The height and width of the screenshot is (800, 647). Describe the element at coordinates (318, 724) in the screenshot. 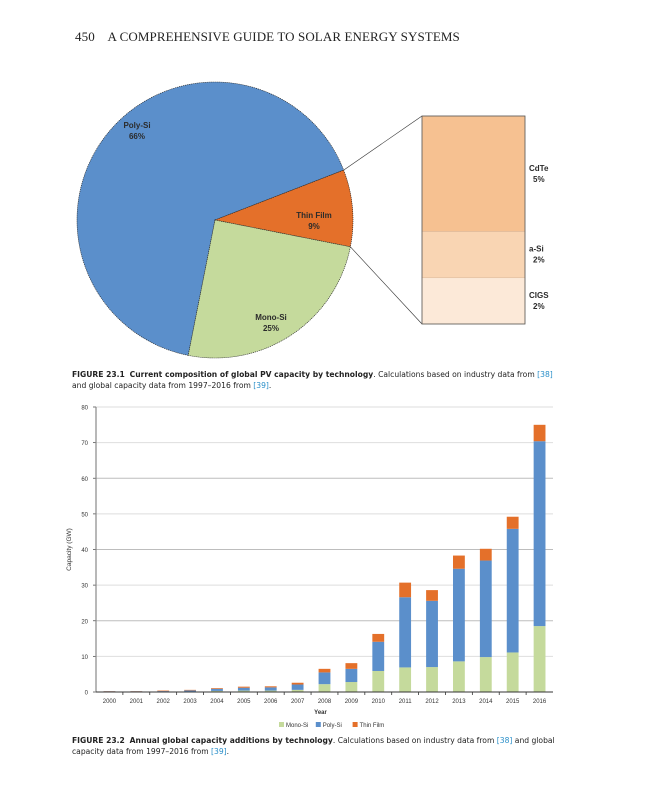

I see `legend-swatch-poly-si` at that location.